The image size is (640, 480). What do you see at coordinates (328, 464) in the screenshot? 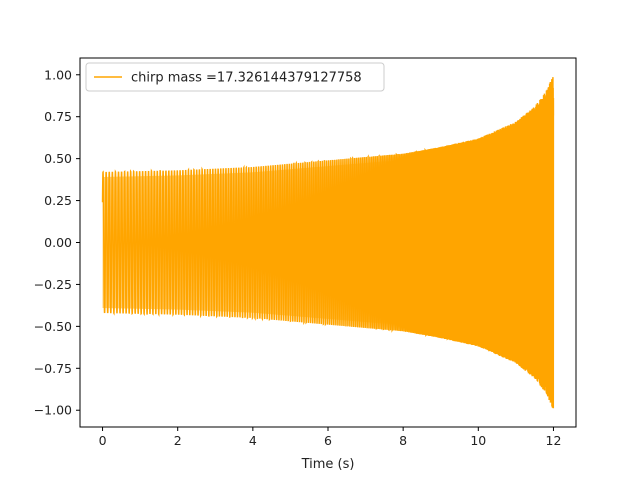
I see `x-axis-label: Time (s)` at bounding box center [328, 464].